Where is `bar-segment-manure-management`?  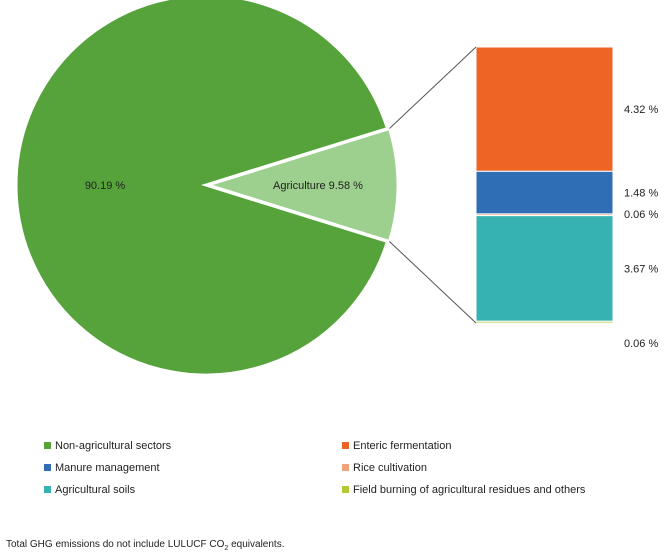 bar-segment-manure-management is located at coordinates (544, 192).